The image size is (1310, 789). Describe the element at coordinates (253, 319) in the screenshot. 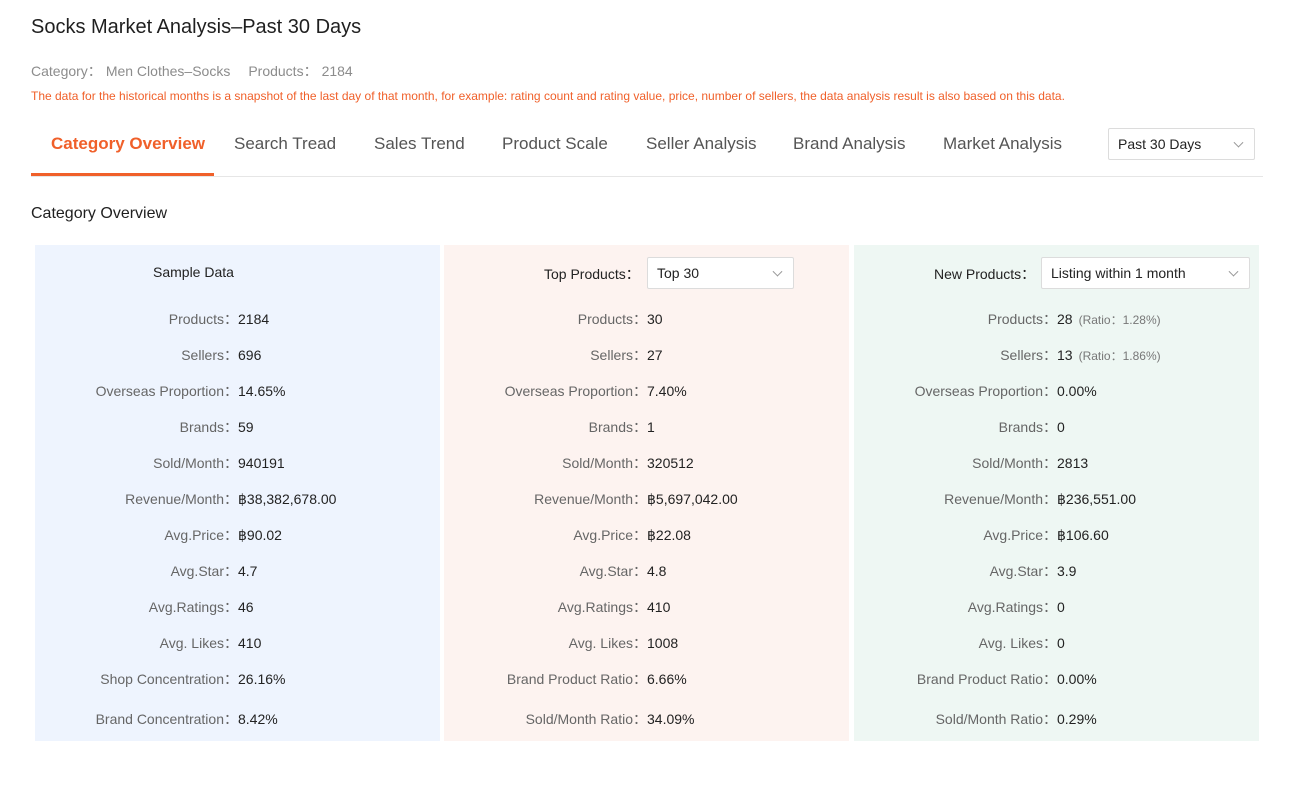

I see `metric-value: 2184` at that location.